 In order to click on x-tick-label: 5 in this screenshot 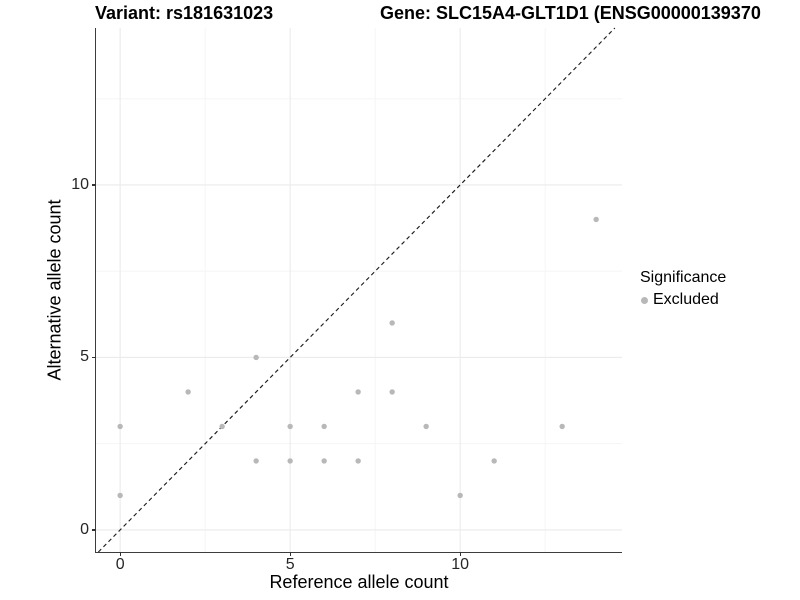, I will do `click(290, 564)`.